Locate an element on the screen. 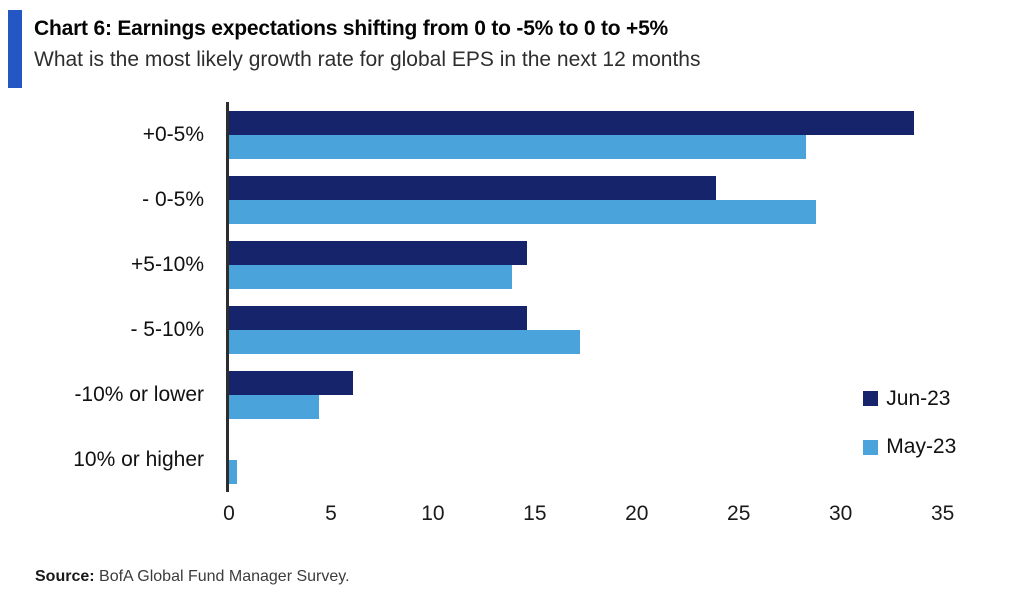 This screenshot has width=1024, height=602. x-tick-label: 20 is located at coordinates (637, 513).